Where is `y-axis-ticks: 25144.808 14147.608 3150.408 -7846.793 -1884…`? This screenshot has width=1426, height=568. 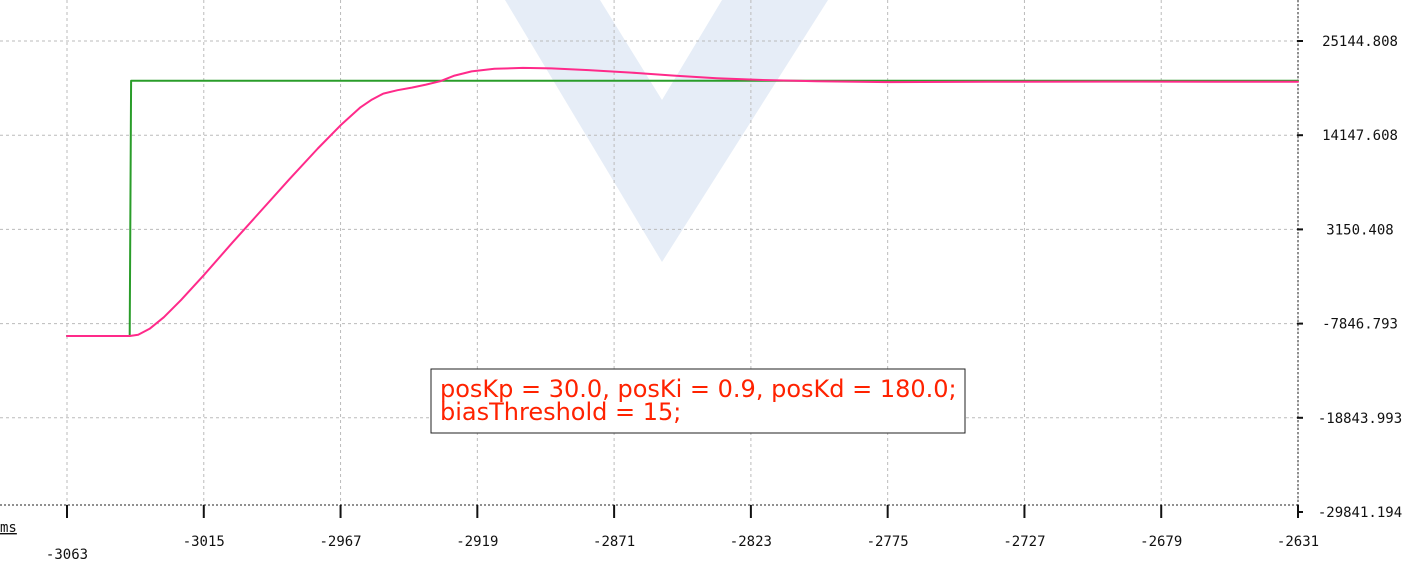
y-axis-ticks: 25144.808 14147.608 3150.408 -7846.793 -1884… is located at coordinates (1349, 277).